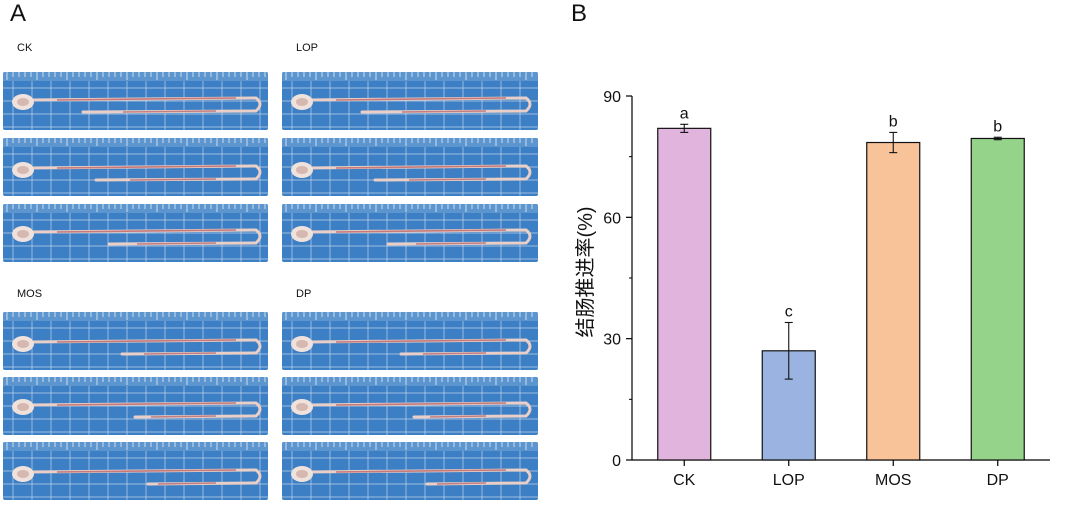  Describe the element at coordinates (616, 461) in the screenshot. I see `y-tick-label: 0` at that location.